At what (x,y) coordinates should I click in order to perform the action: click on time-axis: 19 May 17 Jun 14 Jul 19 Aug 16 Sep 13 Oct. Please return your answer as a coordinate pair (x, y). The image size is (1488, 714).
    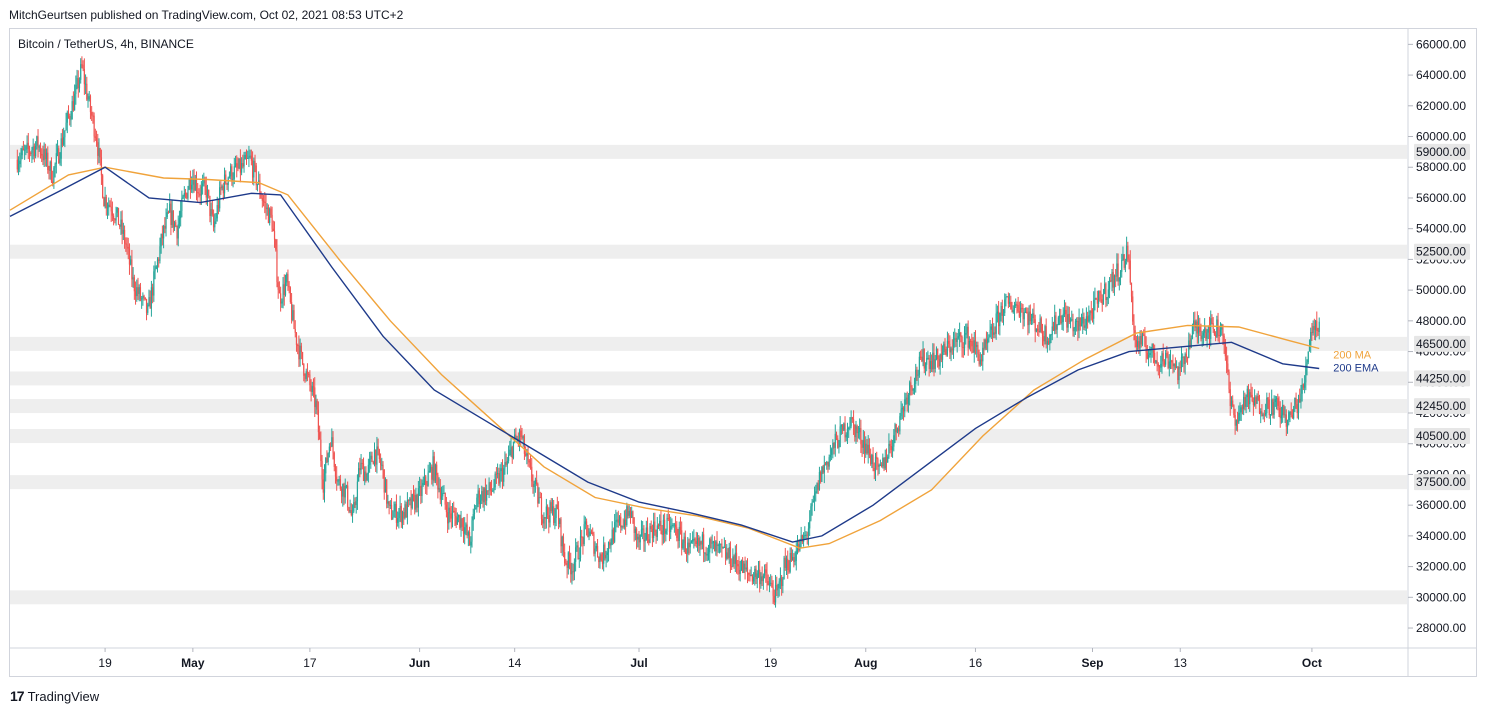
    Looking at the image, I should click on (710, 659).